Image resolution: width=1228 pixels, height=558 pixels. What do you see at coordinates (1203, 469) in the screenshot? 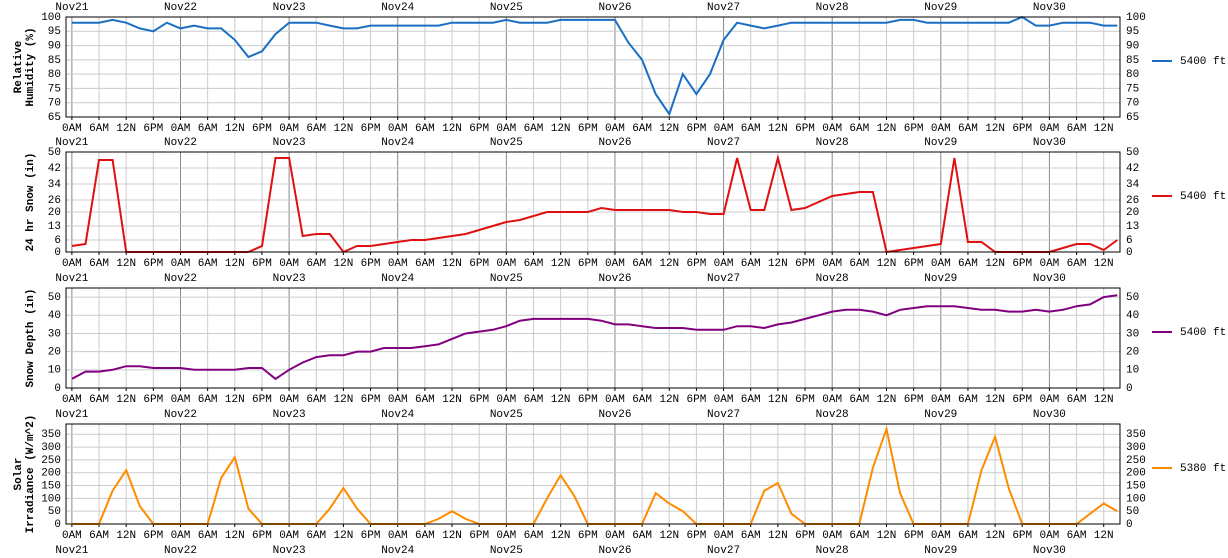
I see `legend-label: 5380 ft` at bounding box center [1203, 469].